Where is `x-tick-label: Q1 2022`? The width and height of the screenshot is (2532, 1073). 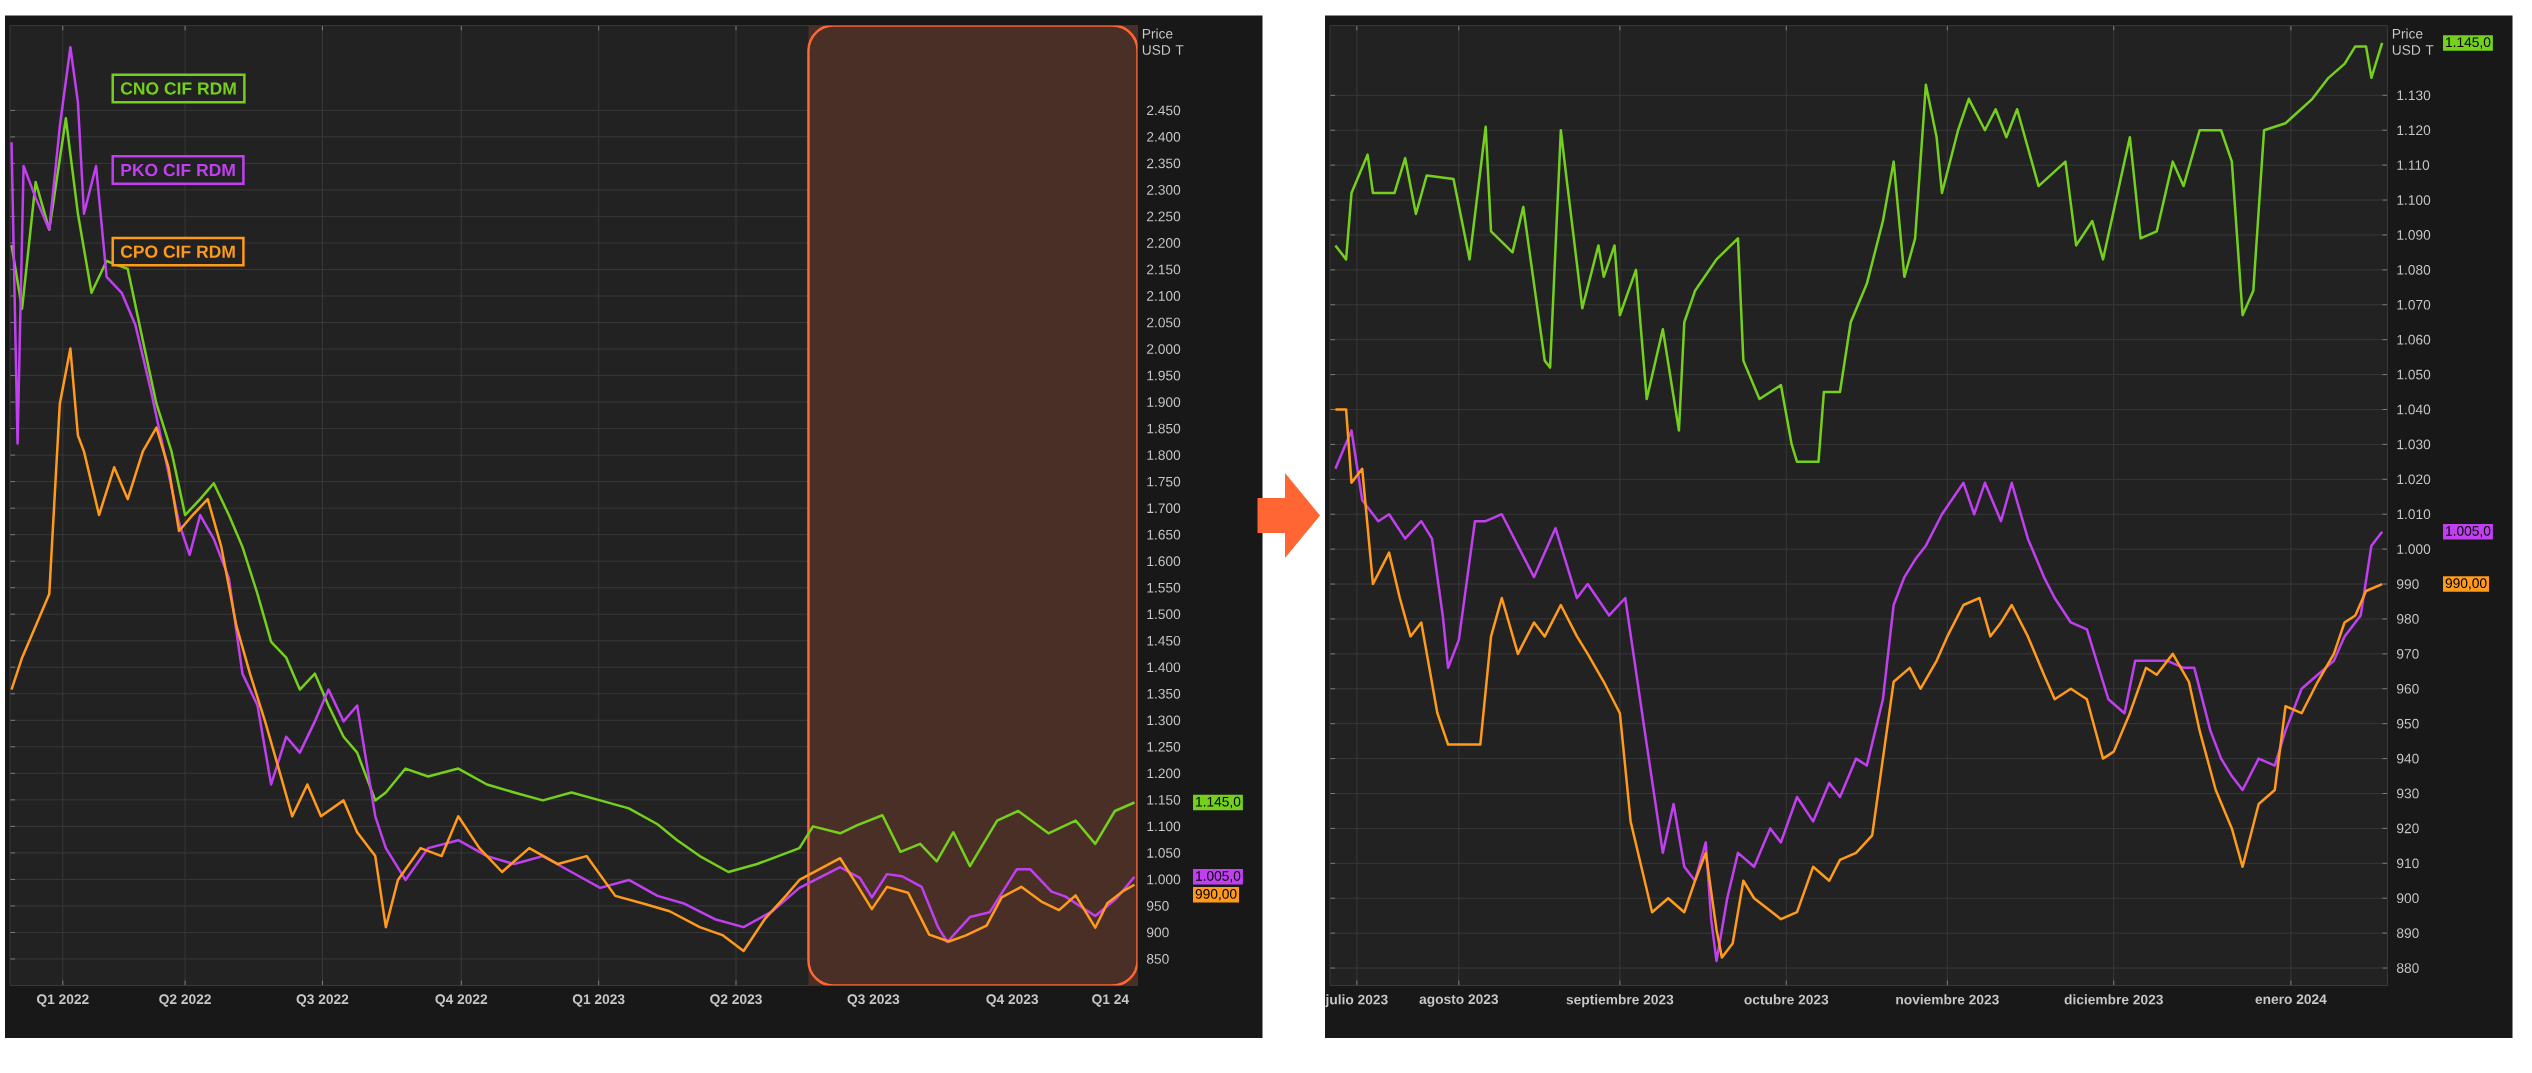 x-tick-label: Q1 2022 is located at coordinates (63, 1000).